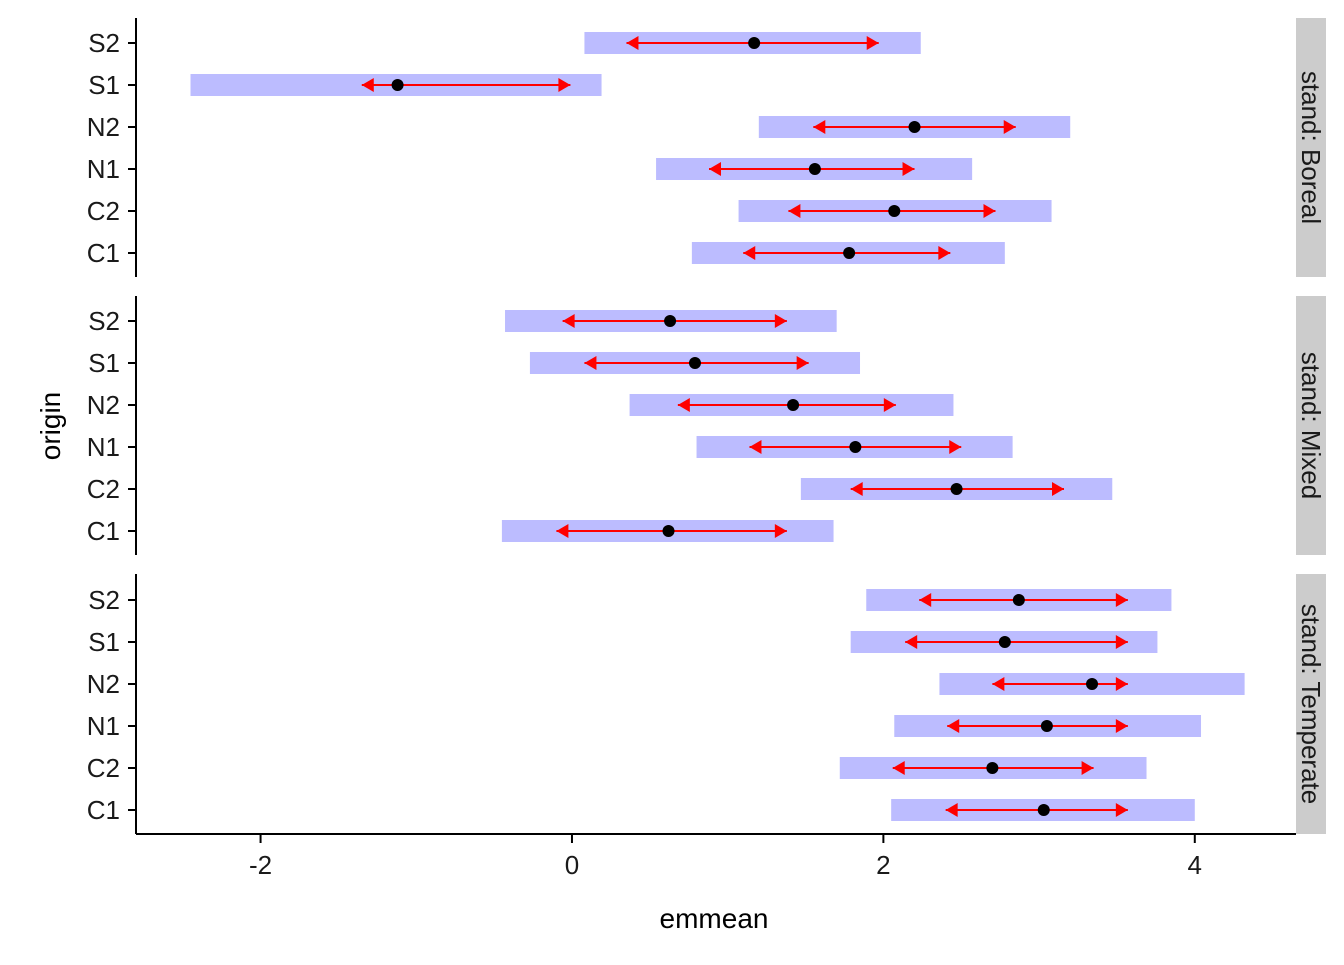  Describe the element at coordinates (1311, 704) in the screenshot. I see `facet-strip-label: stand: Temperate` at that location.